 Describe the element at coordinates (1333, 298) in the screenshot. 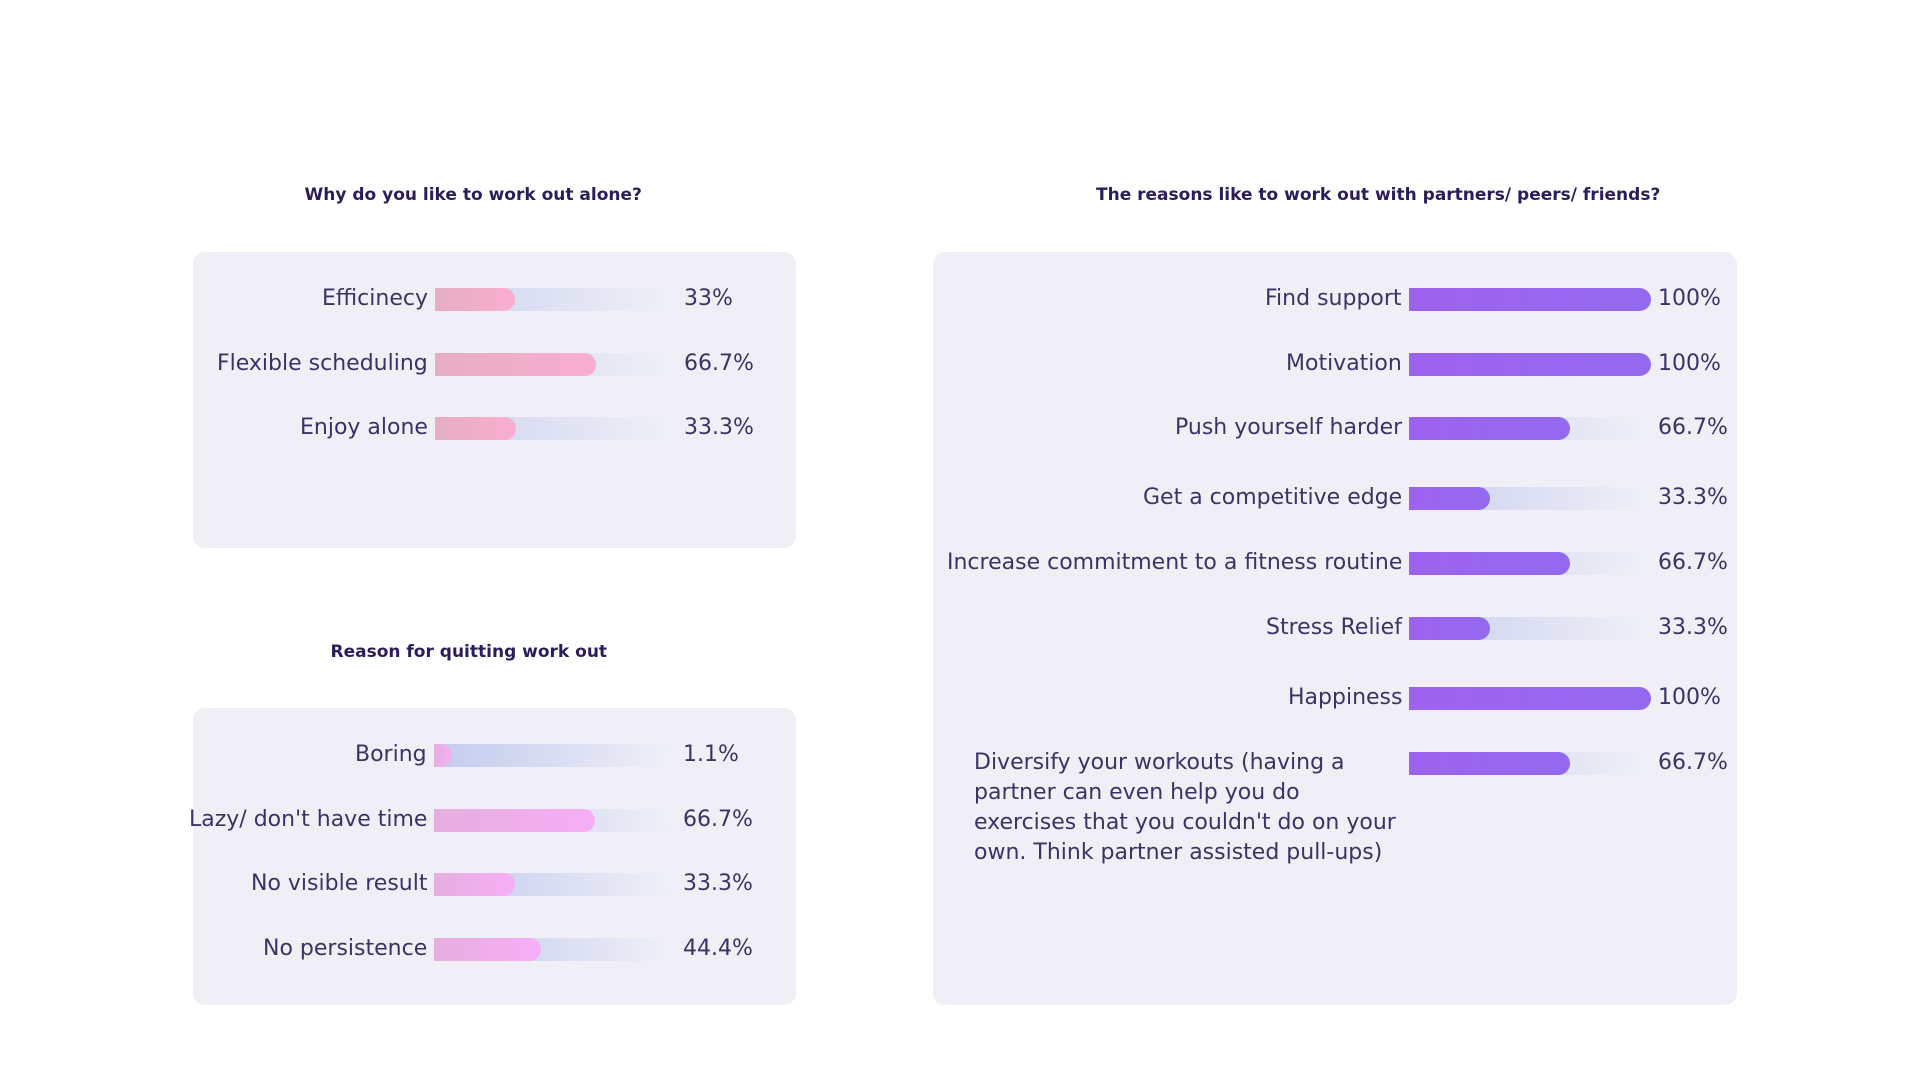

I see `bar-category-label: Find support` at that location.